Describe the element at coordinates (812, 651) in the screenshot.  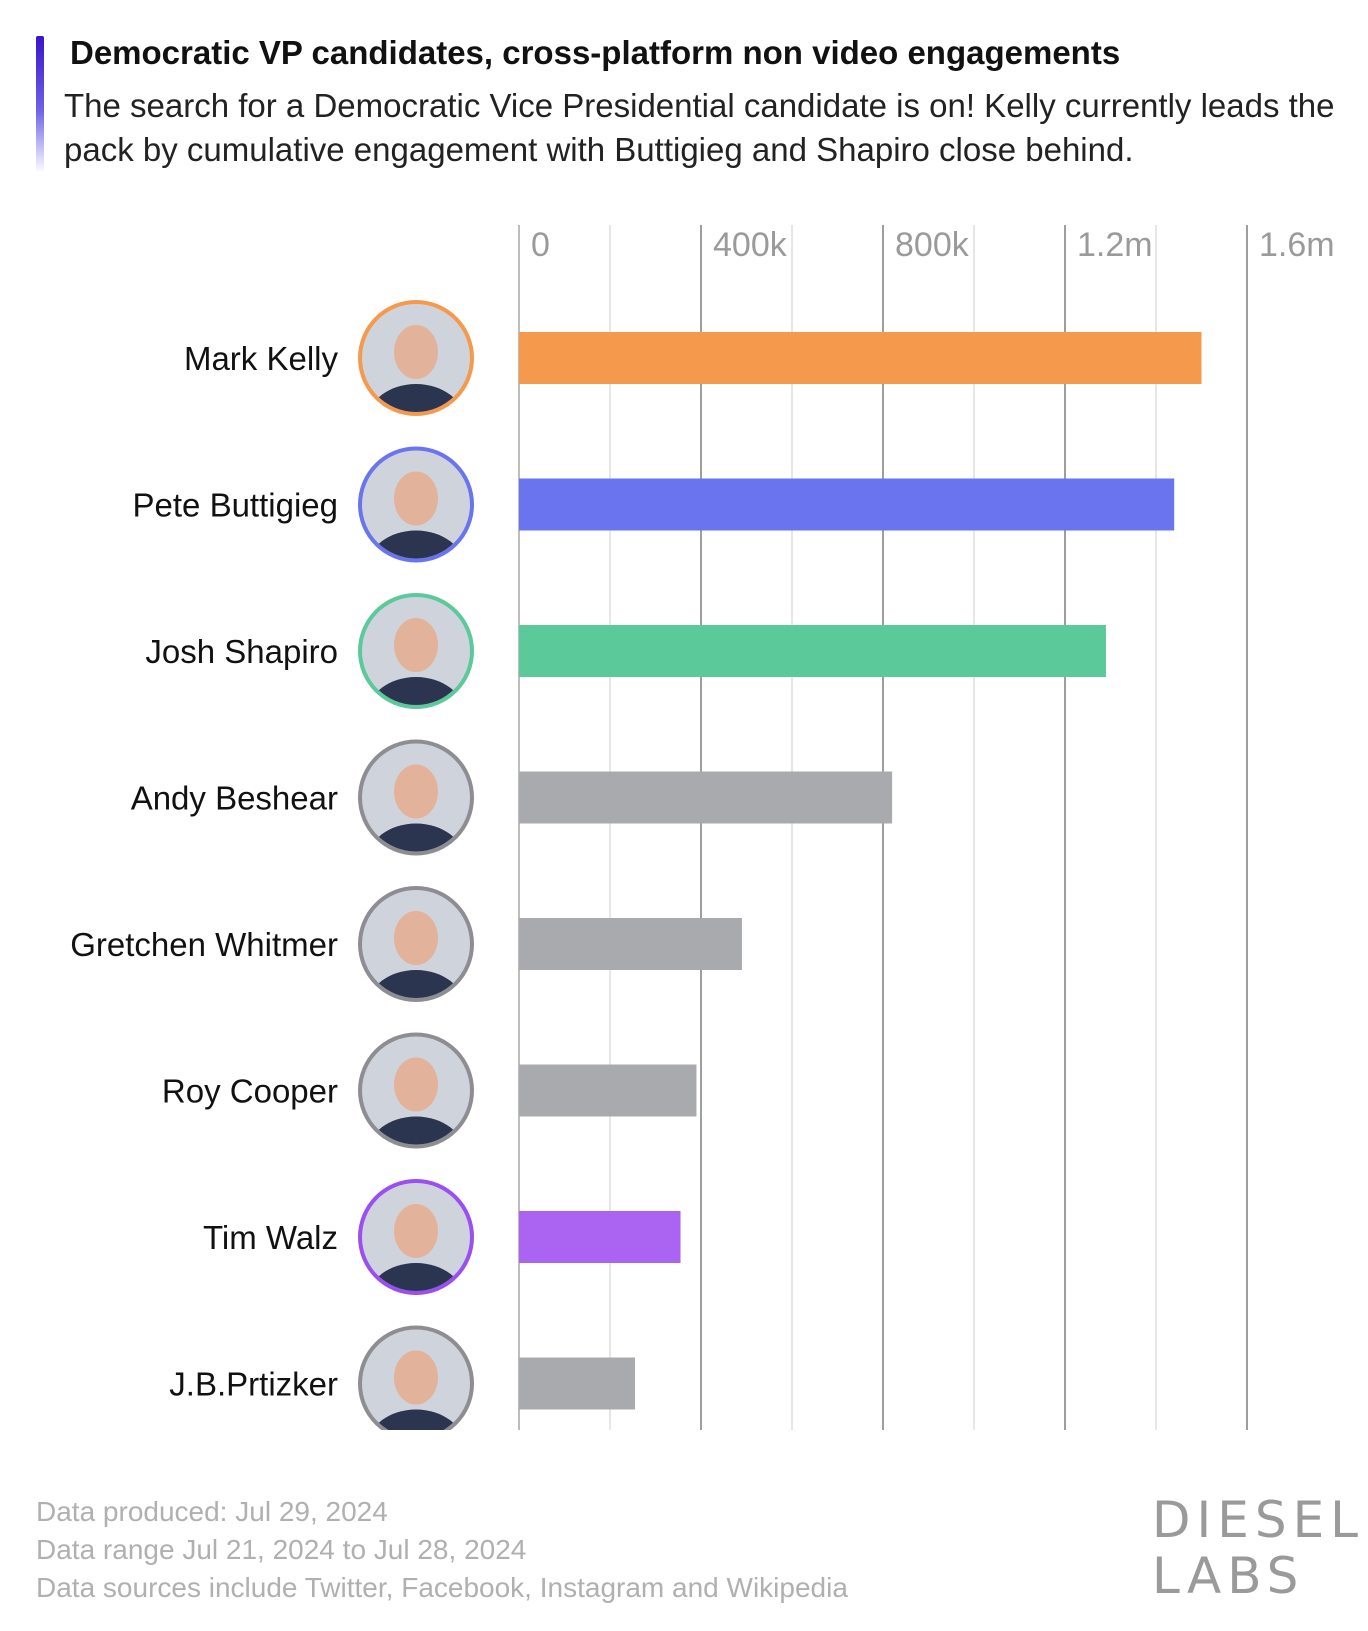
I see `bar-josh-shapiro` at that location.